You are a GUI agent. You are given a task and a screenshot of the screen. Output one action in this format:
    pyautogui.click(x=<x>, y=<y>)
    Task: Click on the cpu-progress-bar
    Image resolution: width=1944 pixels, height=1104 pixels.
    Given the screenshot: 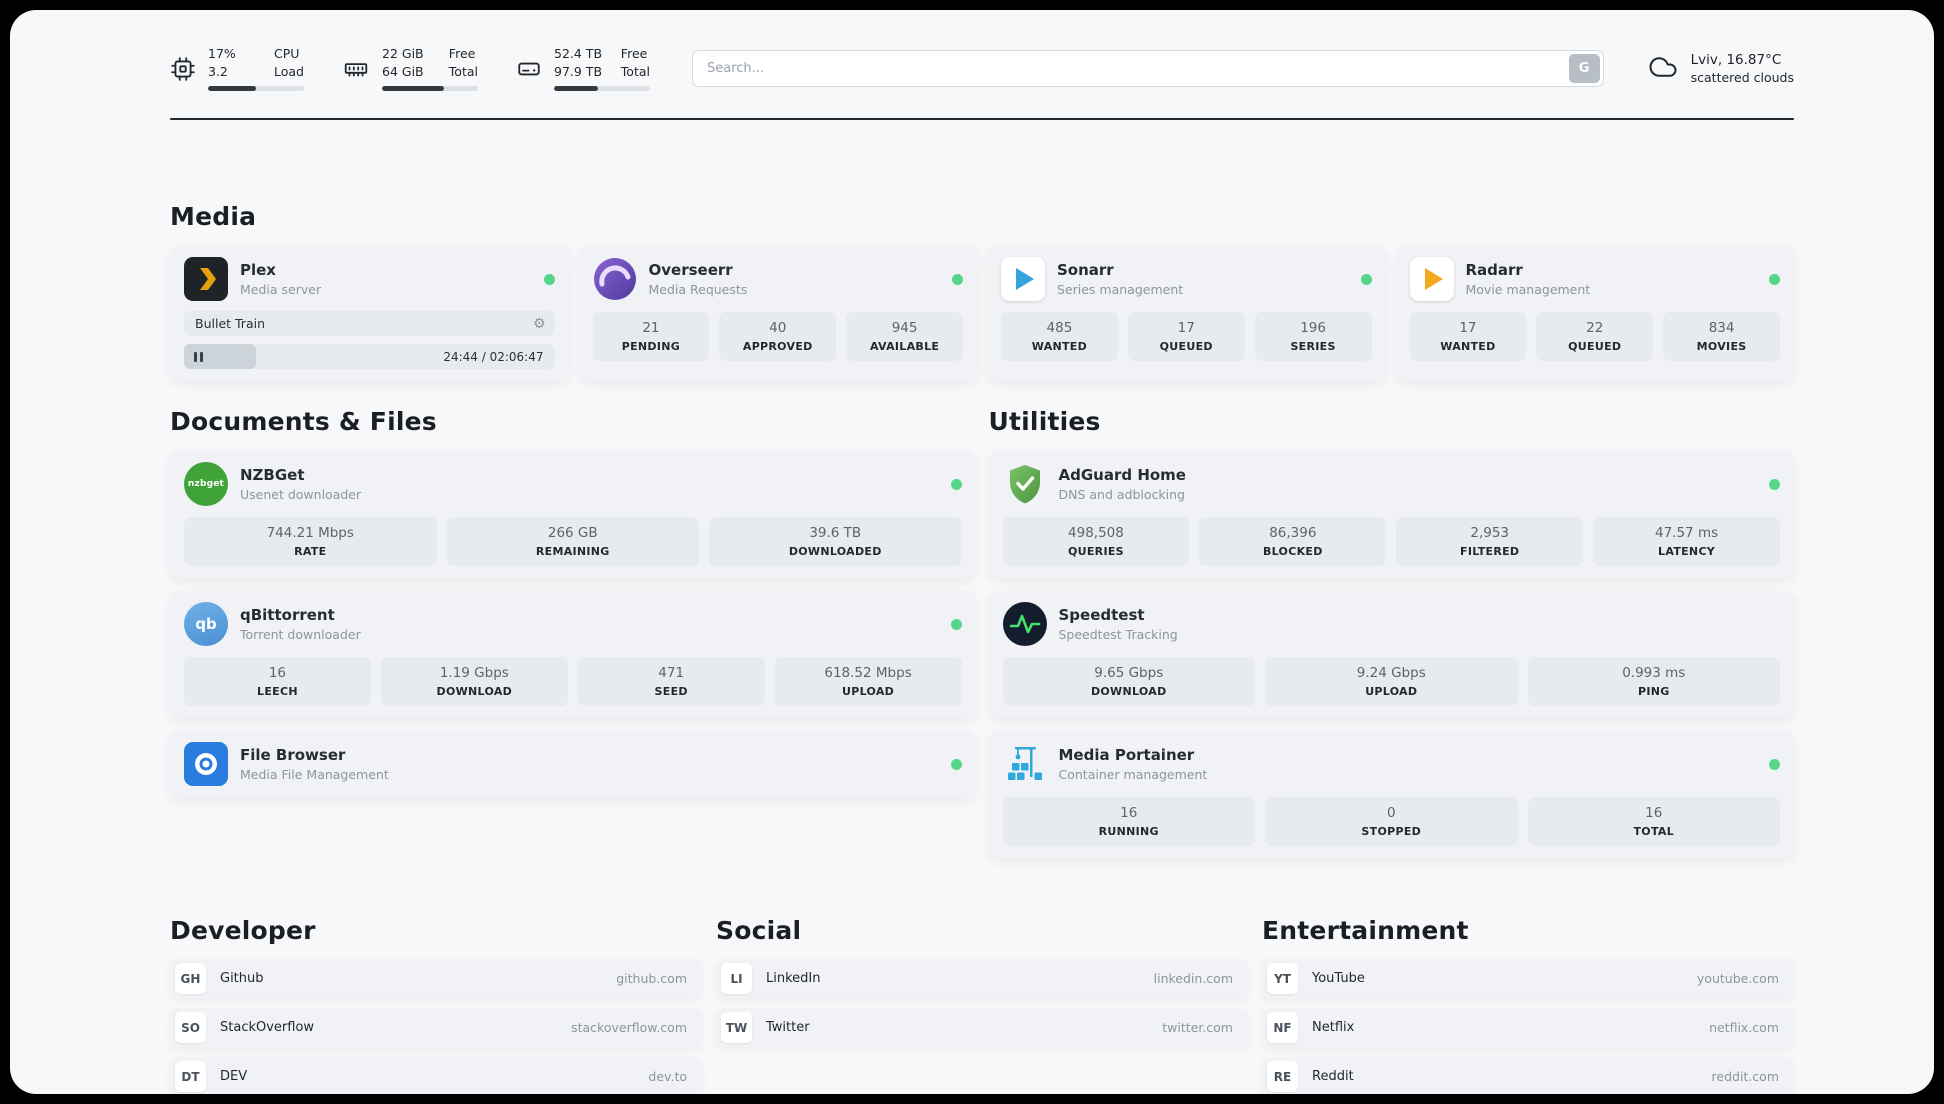 What is the action you would take?
    pyautogui.click(x=256, y=89)
    